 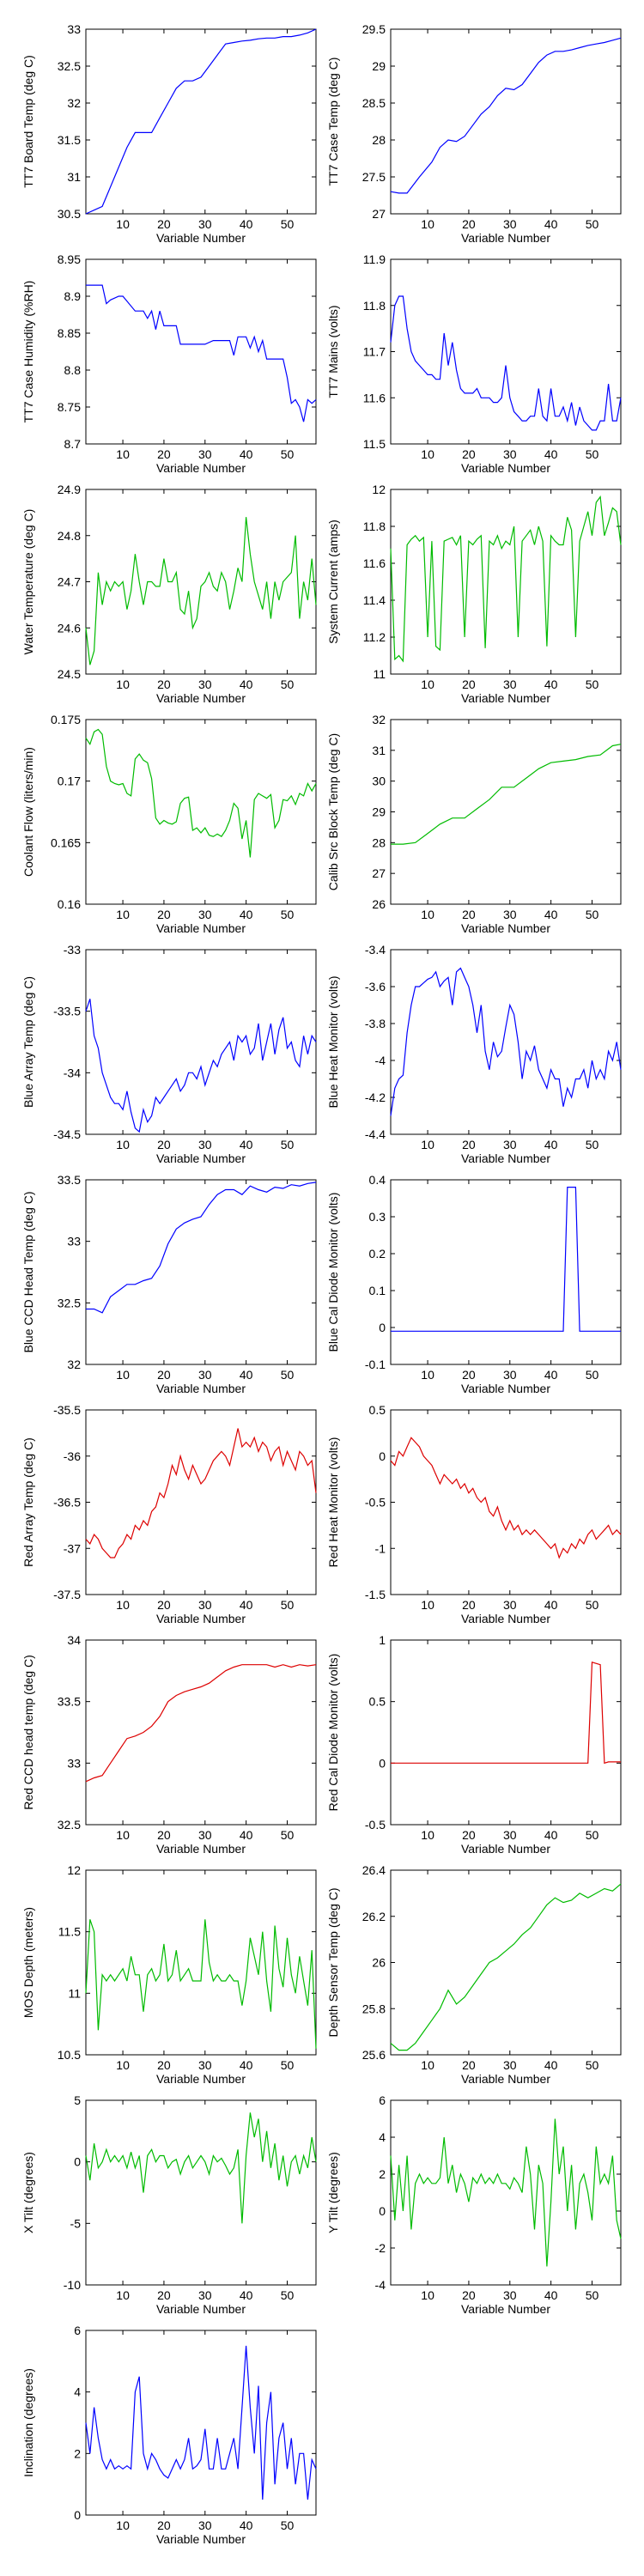 I want to click on y-tick-label: -36.5, so click(x=67, y=1503).